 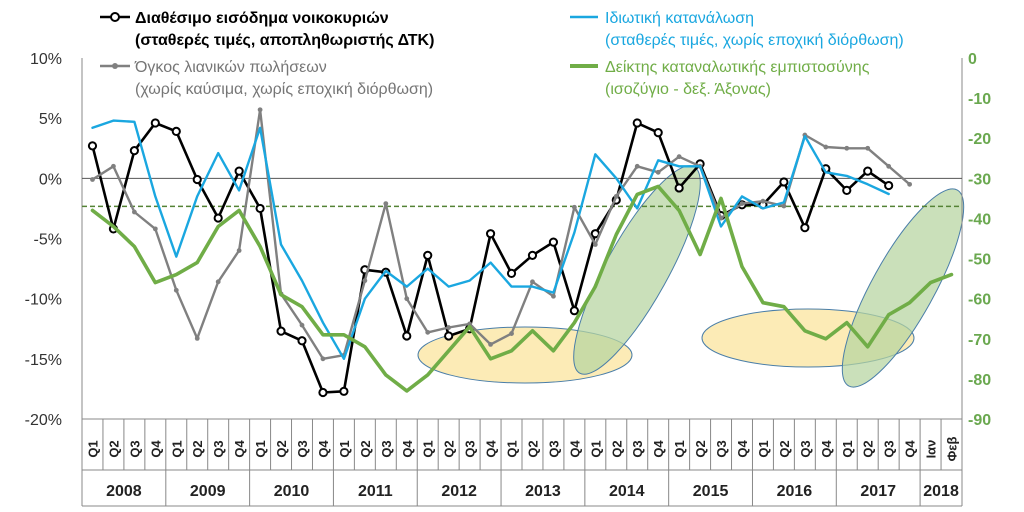 I want to click on y-tick-right: -20, so click(x=979, y=139).